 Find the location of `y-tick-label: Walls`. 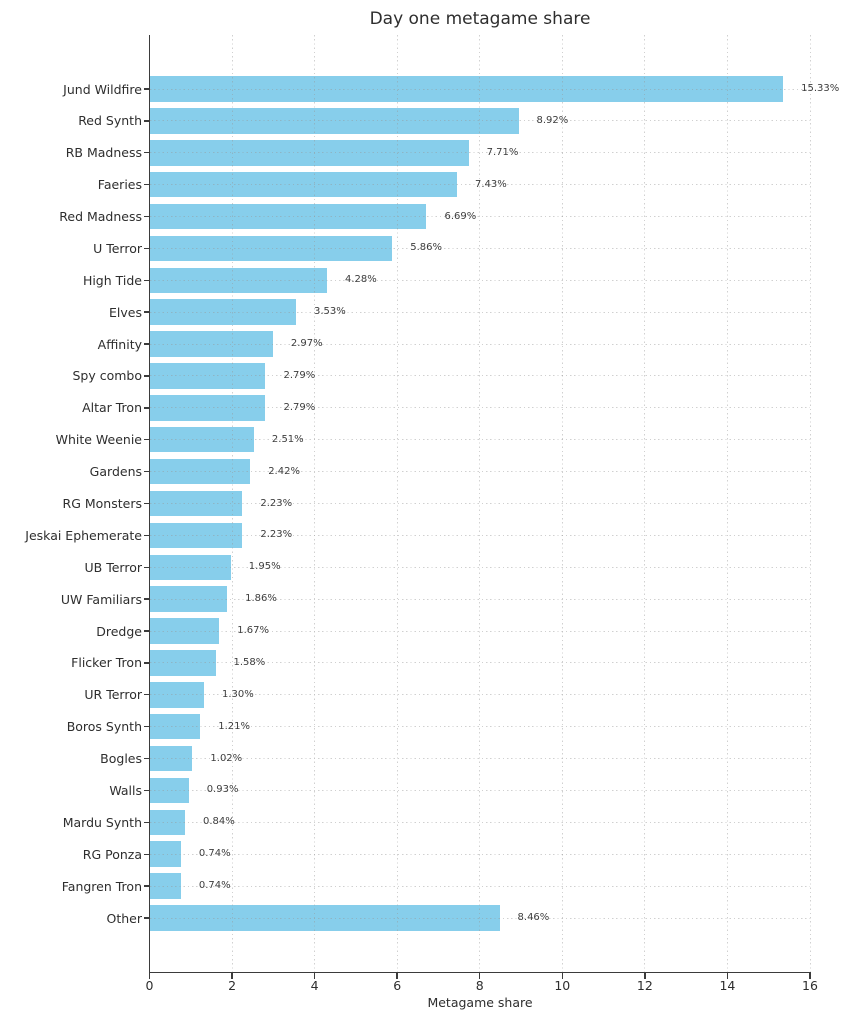

y-tick-label: Walls is located at coordinates (125, 790).